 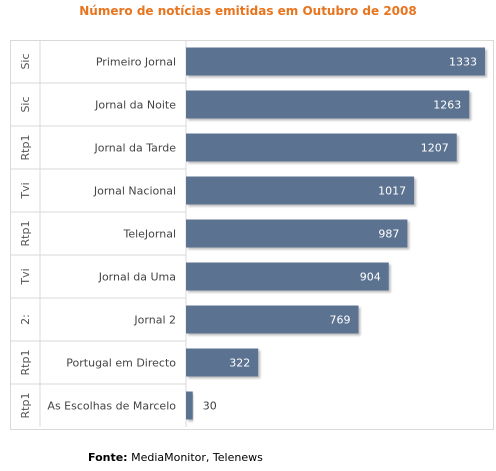 I want to click on category-label: Jornal da Uma, so click(x=137, y=277).